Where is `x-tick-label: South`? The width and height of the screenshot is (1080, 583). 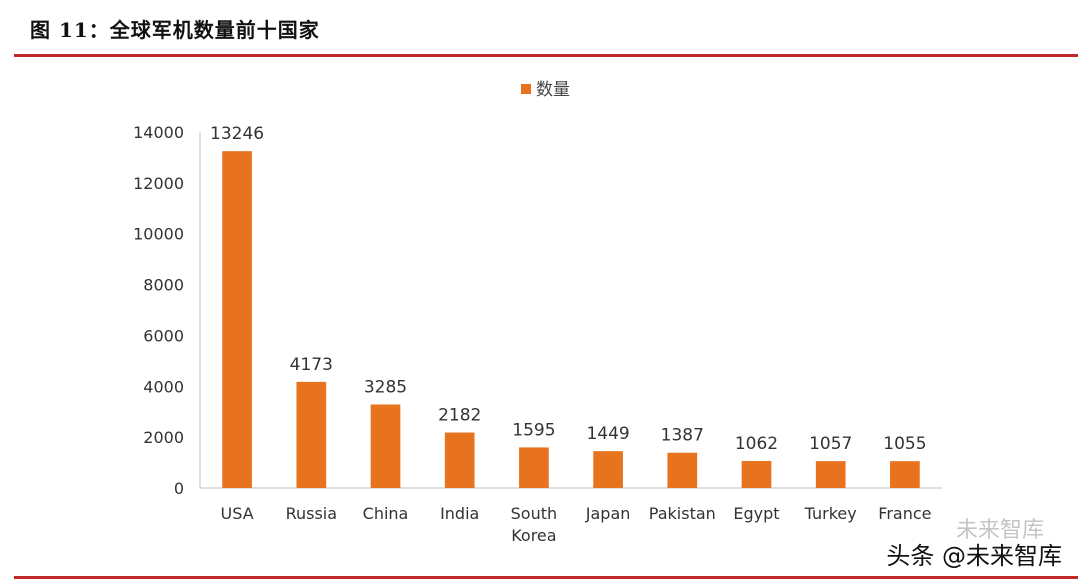 x-tick-label: South is located at coordinates (534, 513).